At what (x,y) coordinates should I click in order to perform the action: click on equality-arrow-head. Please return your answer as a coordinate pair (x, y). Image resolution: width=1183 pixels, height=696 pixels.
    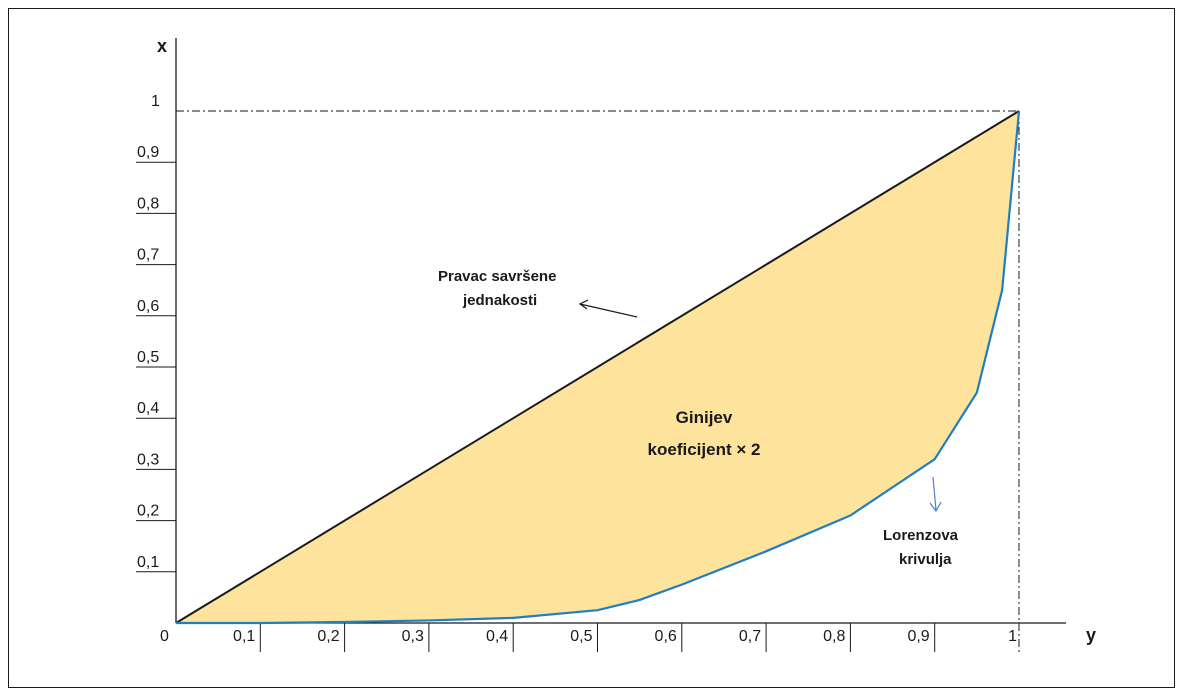
    Looking at the image, I should click on (583, 304).